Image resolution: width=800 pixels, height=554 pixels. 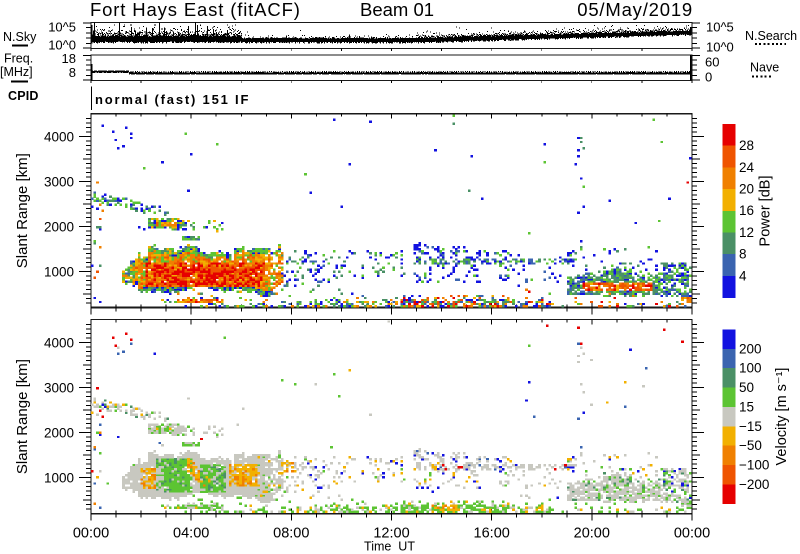 I want to click on svg-text: 50, so click(x=746, y=387).